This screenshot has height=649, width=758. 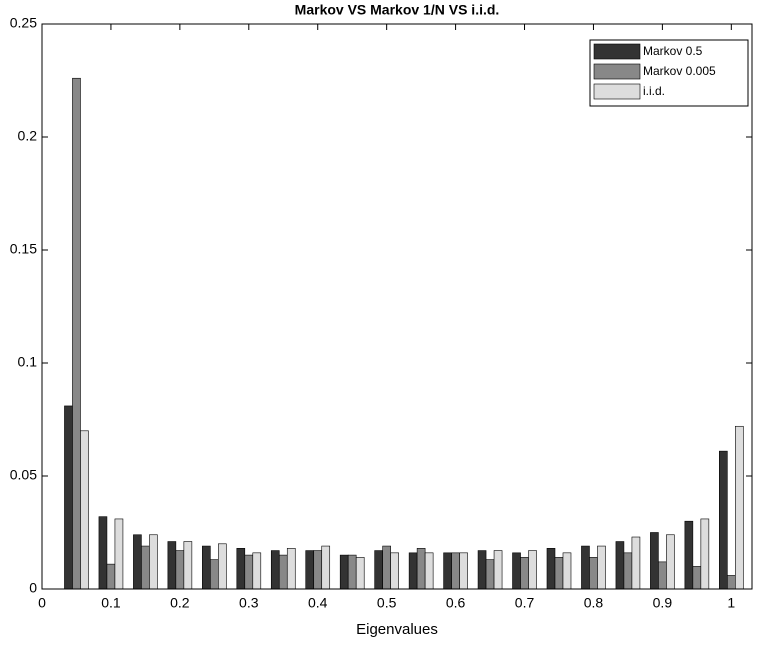 I want to click on legend-label: Markov 0.005, so click(x=679, y=71).